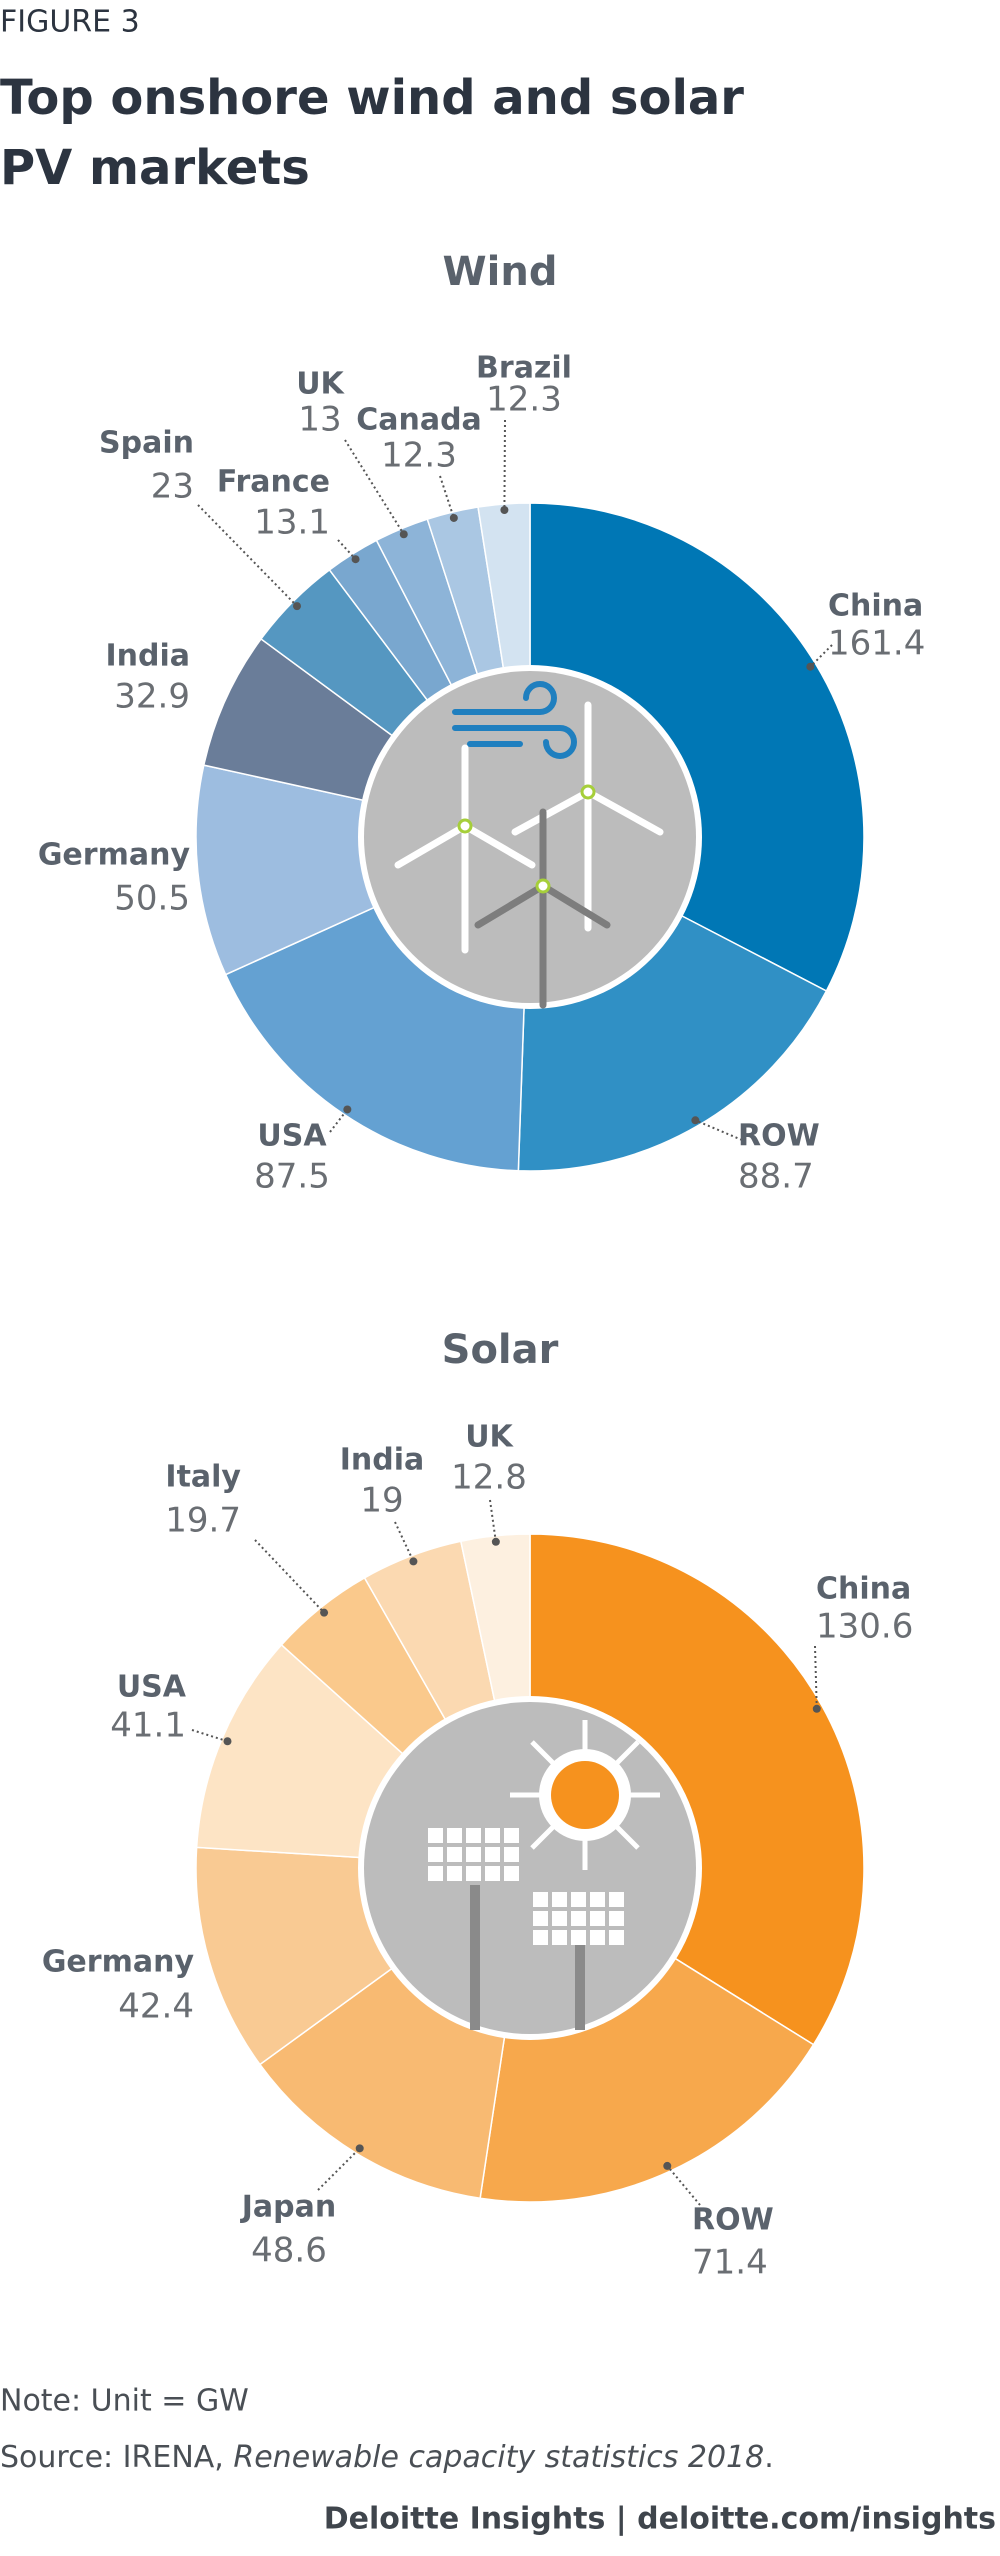  Describe the element at coordinates (148, 1726) in the screenshot. I see `value-label: 41.1` at that location.